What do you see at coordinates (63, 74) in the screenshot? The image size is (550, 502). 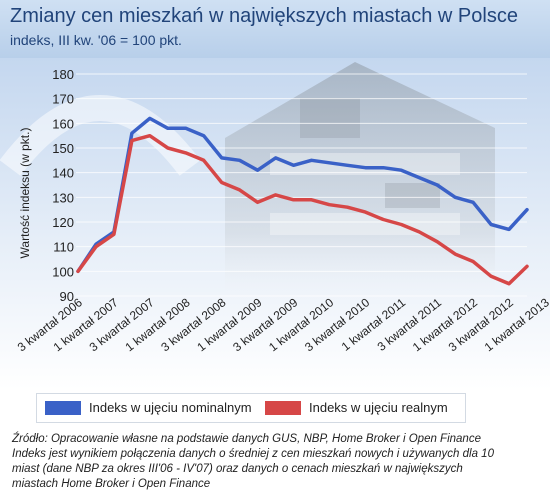 I see `y-tick-label: 180` at bounding box center [63, 74].